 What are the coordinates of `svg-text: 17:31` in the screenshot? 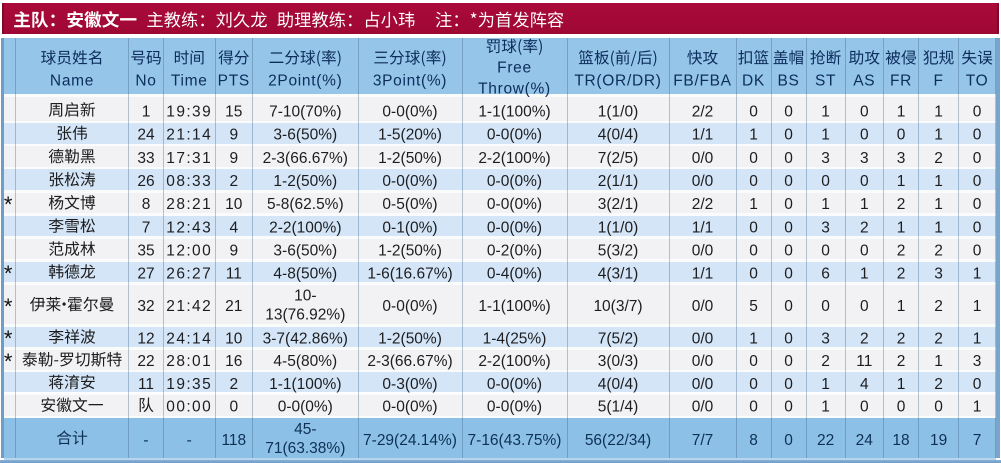 It's located at (189, 158).